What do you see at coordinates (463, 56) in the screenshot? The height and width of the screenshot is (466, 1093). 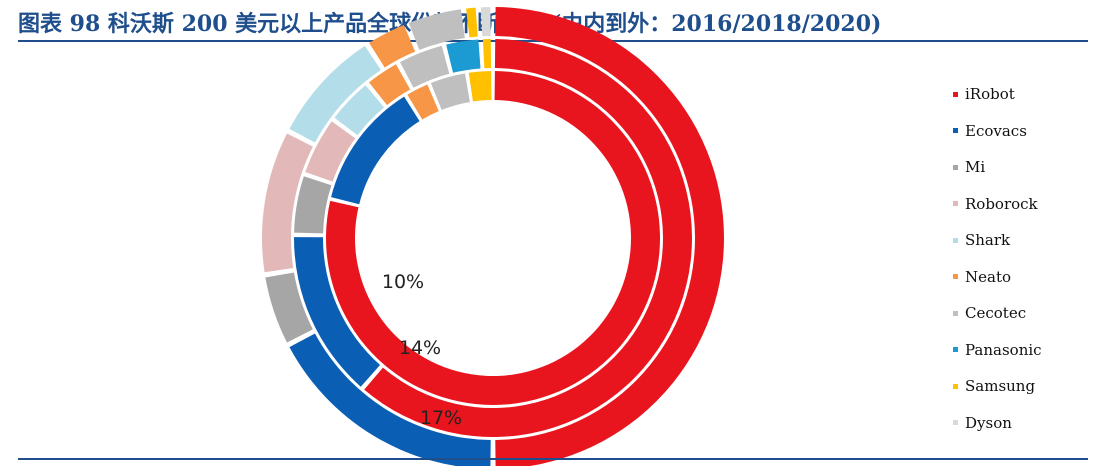 I see `slice-2018-panasonic` at bounding box center [463, 56].